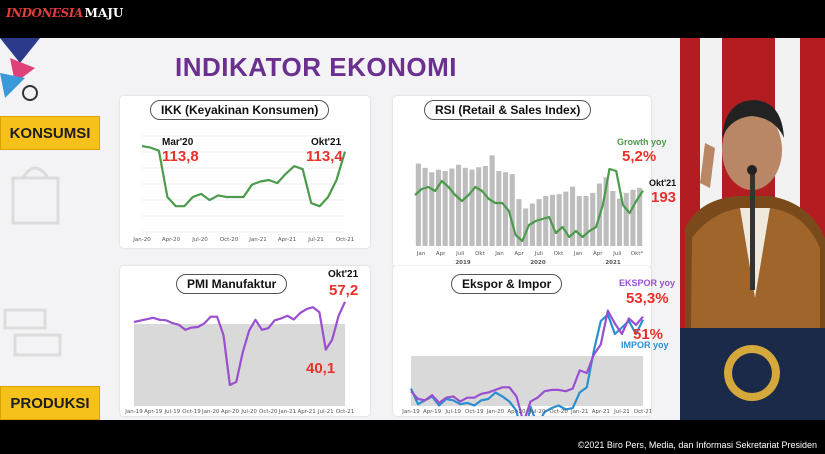 The image size is (825, 454). Describe the element at coordinates (452, 412) in the screenshot. I see `ei-tick-label: Jul-19` at that location.